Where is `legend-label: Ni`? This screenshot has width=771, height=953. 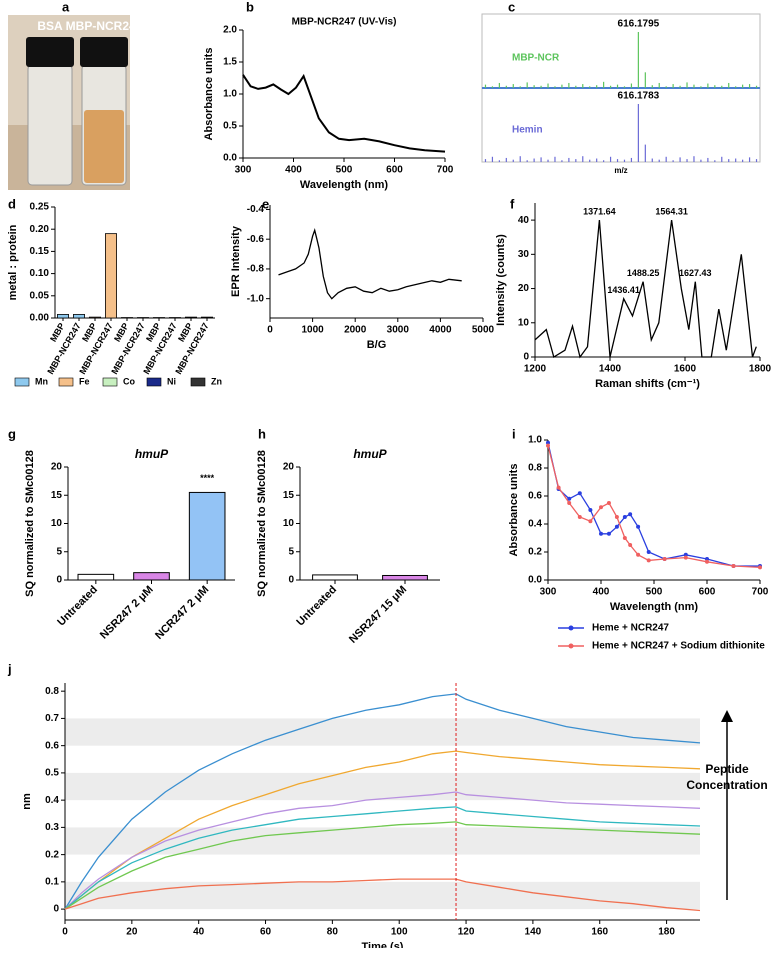
legend-label: Ni is located at coordinates (171, 381).